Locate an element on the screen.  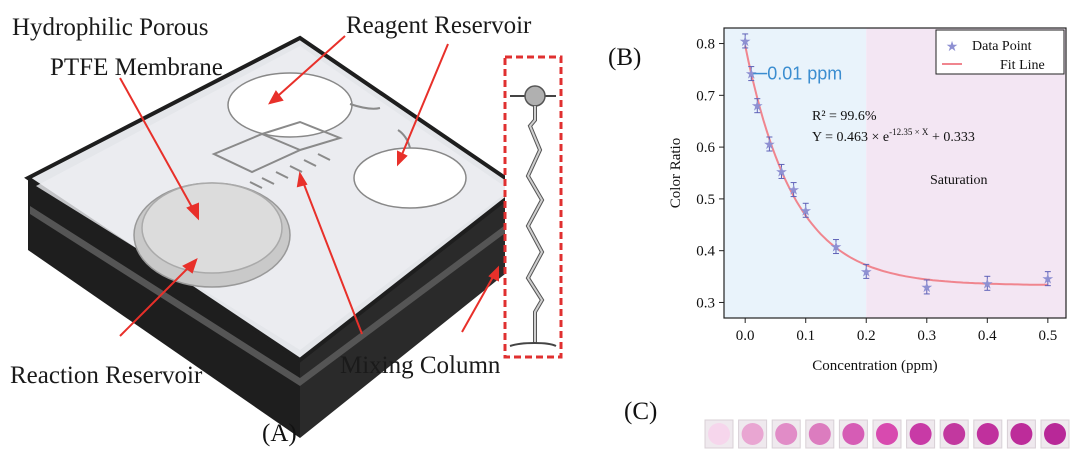
x-axis-label: Concentration (ppm) is located at coordinates (874, 366).